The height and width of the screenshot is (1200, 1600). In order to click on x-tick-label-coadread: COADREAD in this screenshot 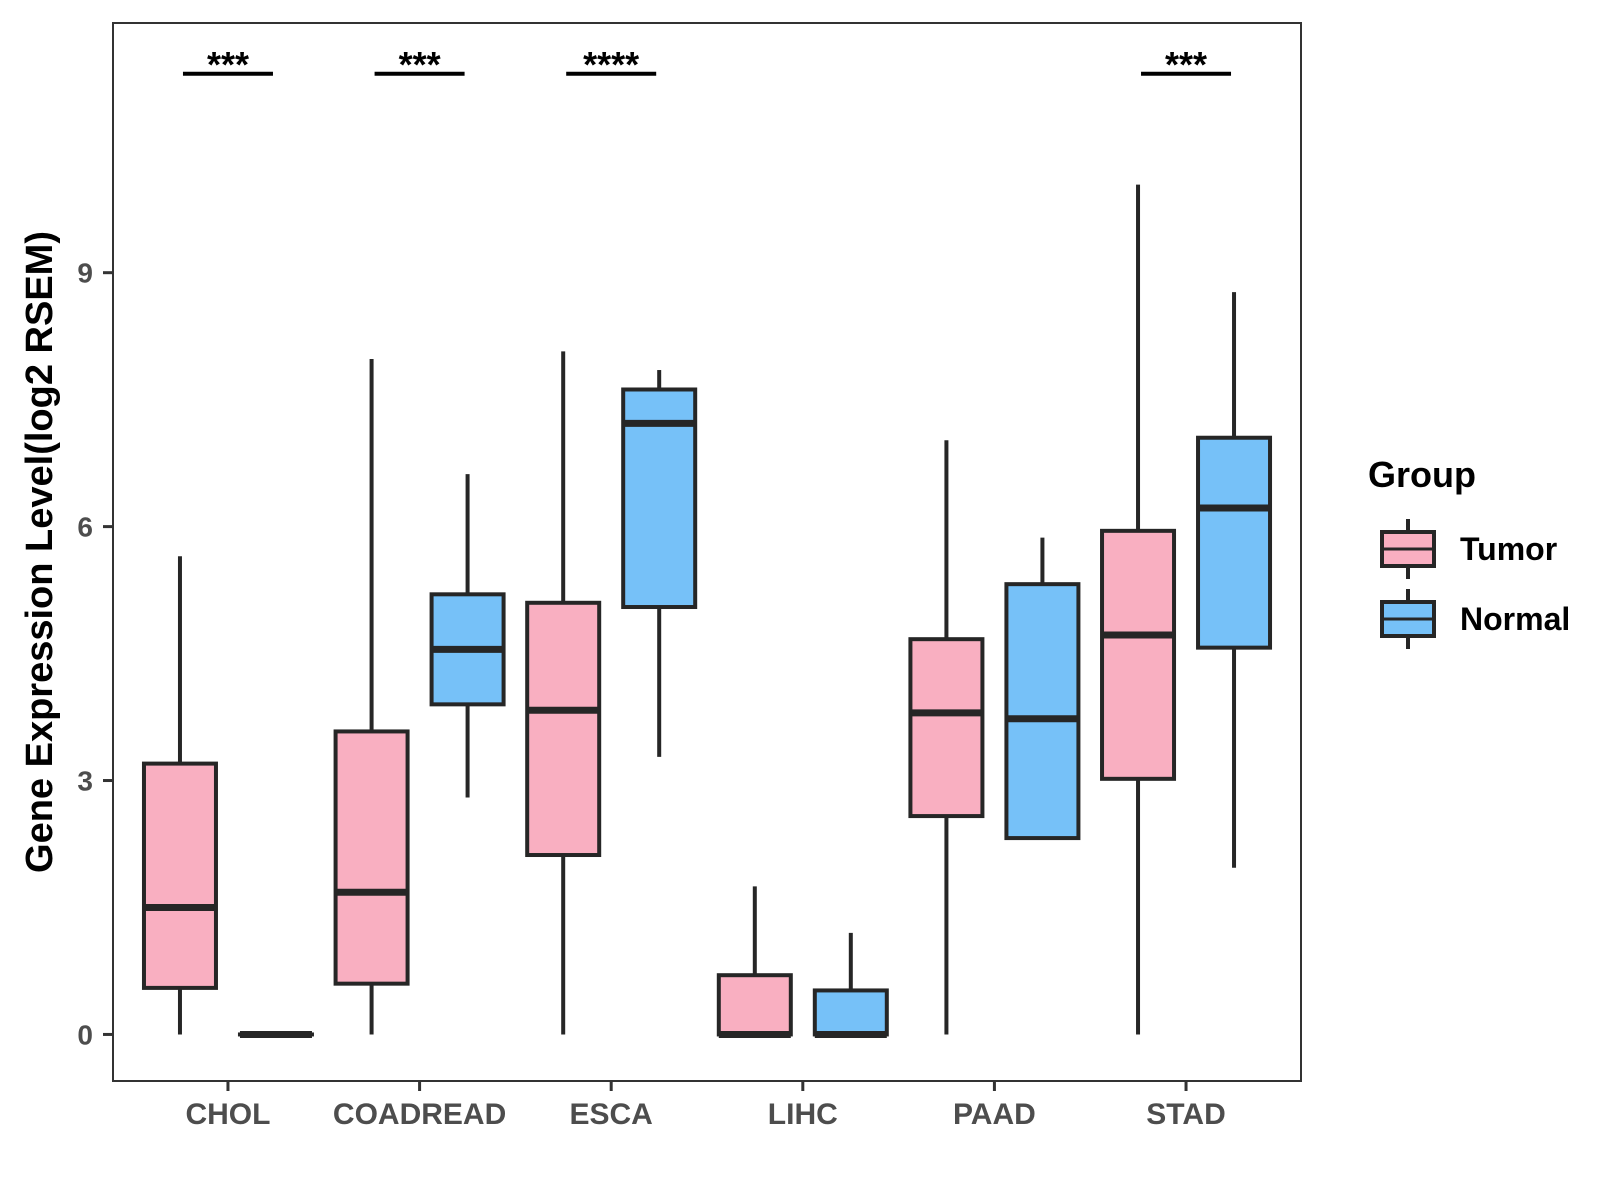, I will do `click(419, 1114)`.